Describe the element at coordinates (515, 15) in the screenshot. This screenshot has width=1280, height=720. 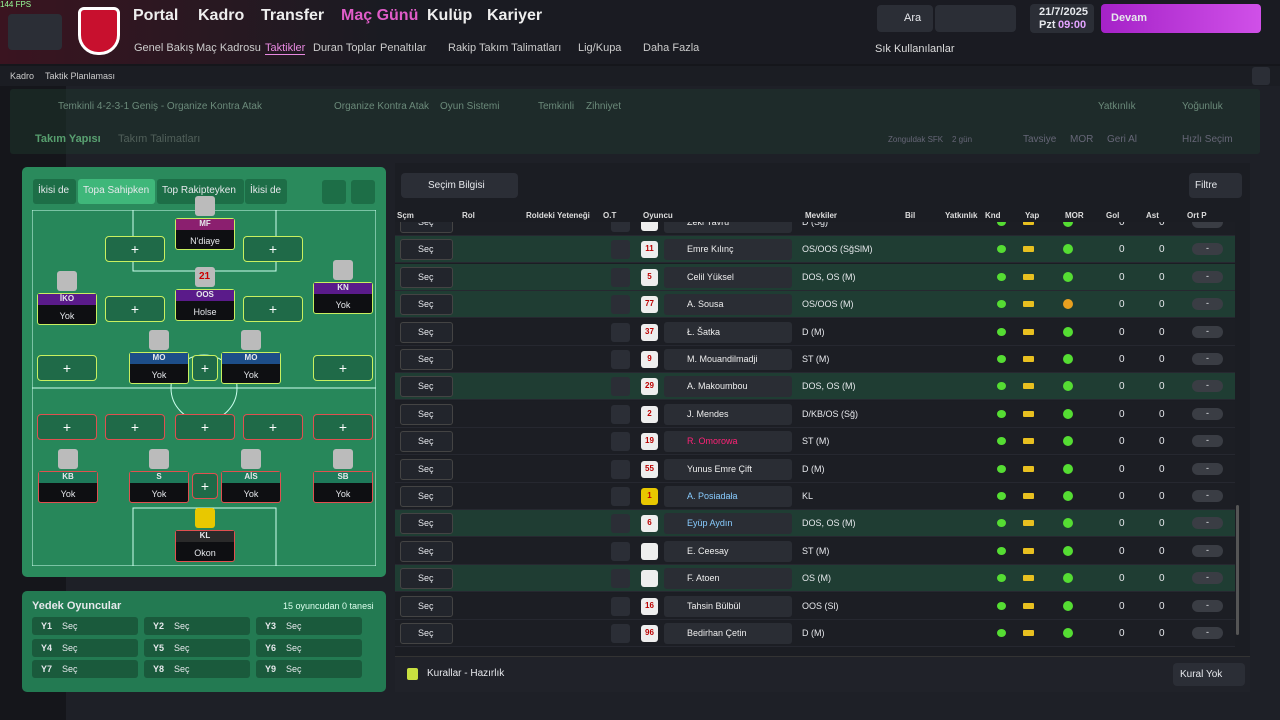
I see `nav-tab: Kariyer` at that location.